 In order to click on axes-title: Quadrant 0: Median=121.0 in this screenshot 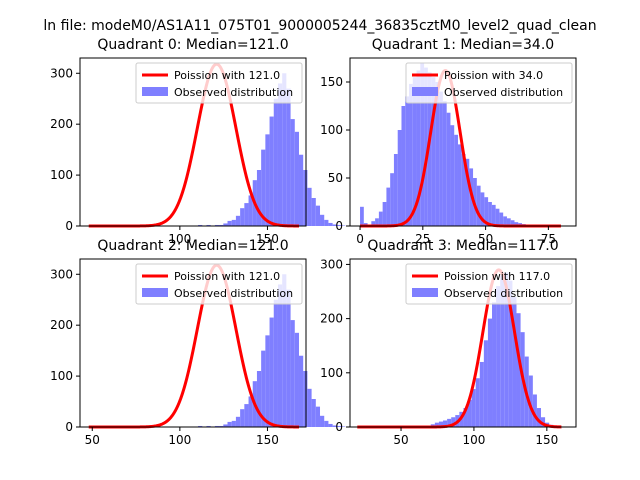, I will do `click(192, 45)`.